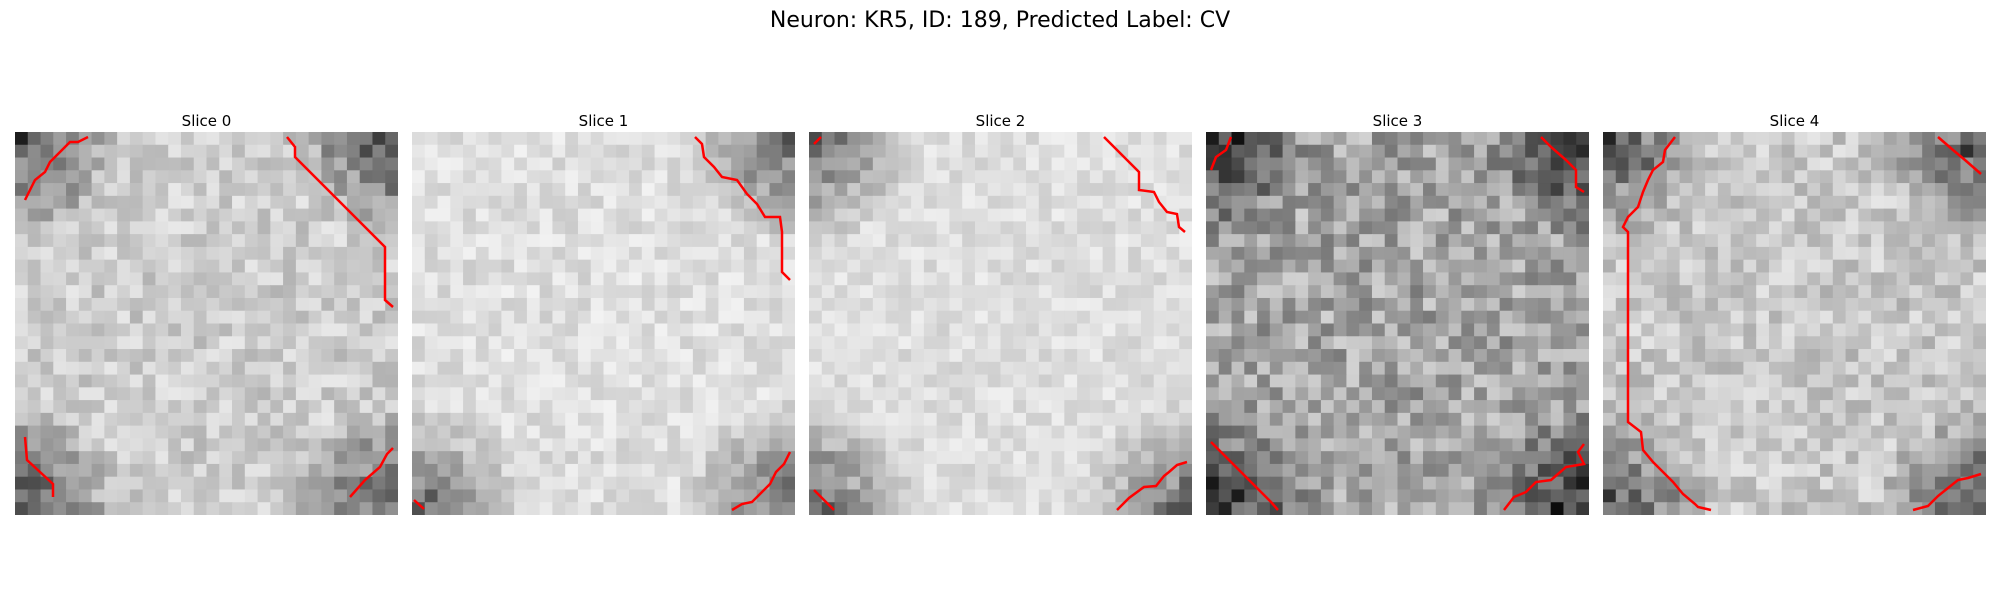 The width and height of the screenshot is (2000, 600). What do you see at coordinates (206, 121) in the screenshot?
I see `slice-title: Slice 0` at bounding box center [206, 121].